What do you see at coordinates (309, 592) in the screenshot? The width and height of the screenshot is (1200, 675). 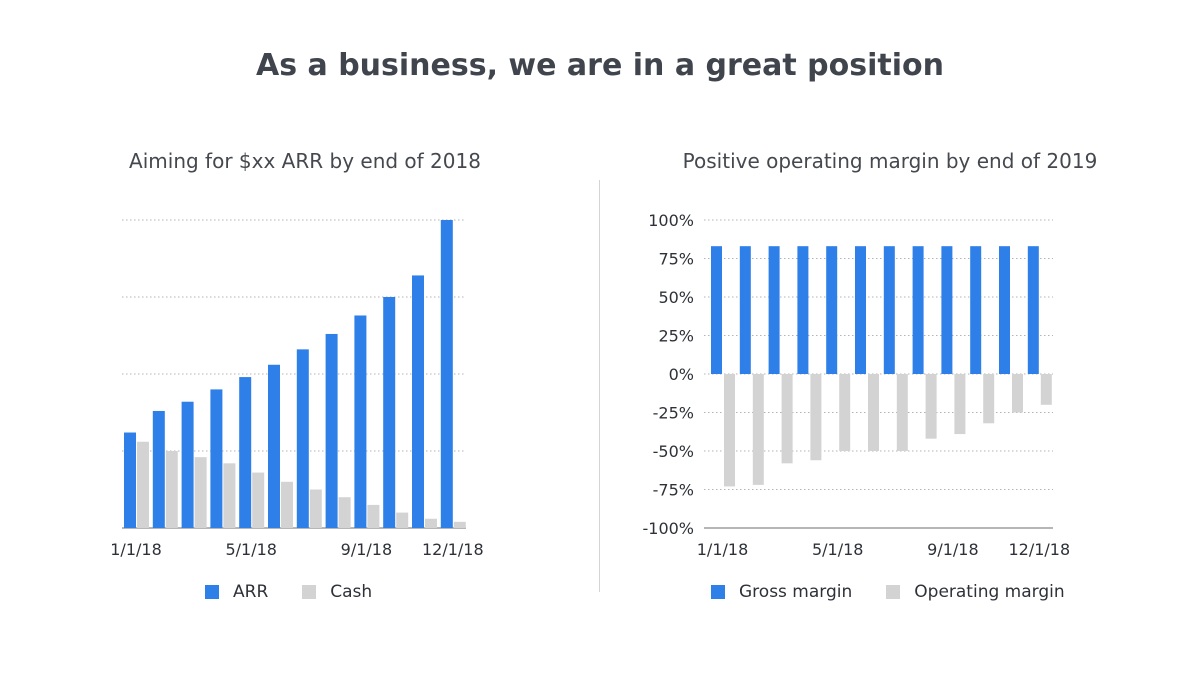 I see `legend-swatch-cash` at bounding box center [309, 592].